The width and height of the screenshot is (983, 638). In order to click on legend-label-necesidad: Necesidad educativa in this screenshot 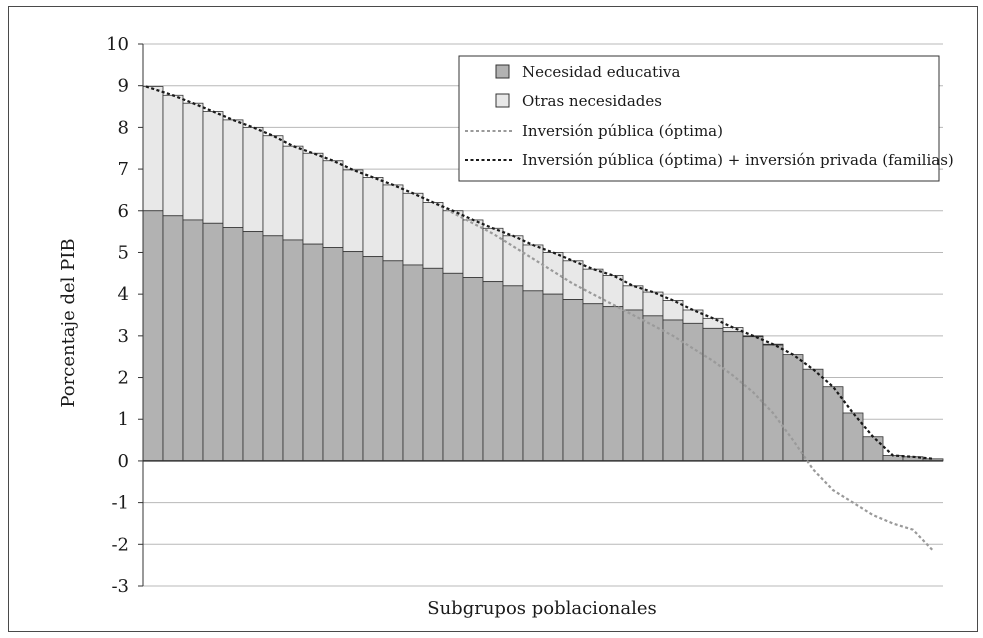, I will do `click(601, 72)`.